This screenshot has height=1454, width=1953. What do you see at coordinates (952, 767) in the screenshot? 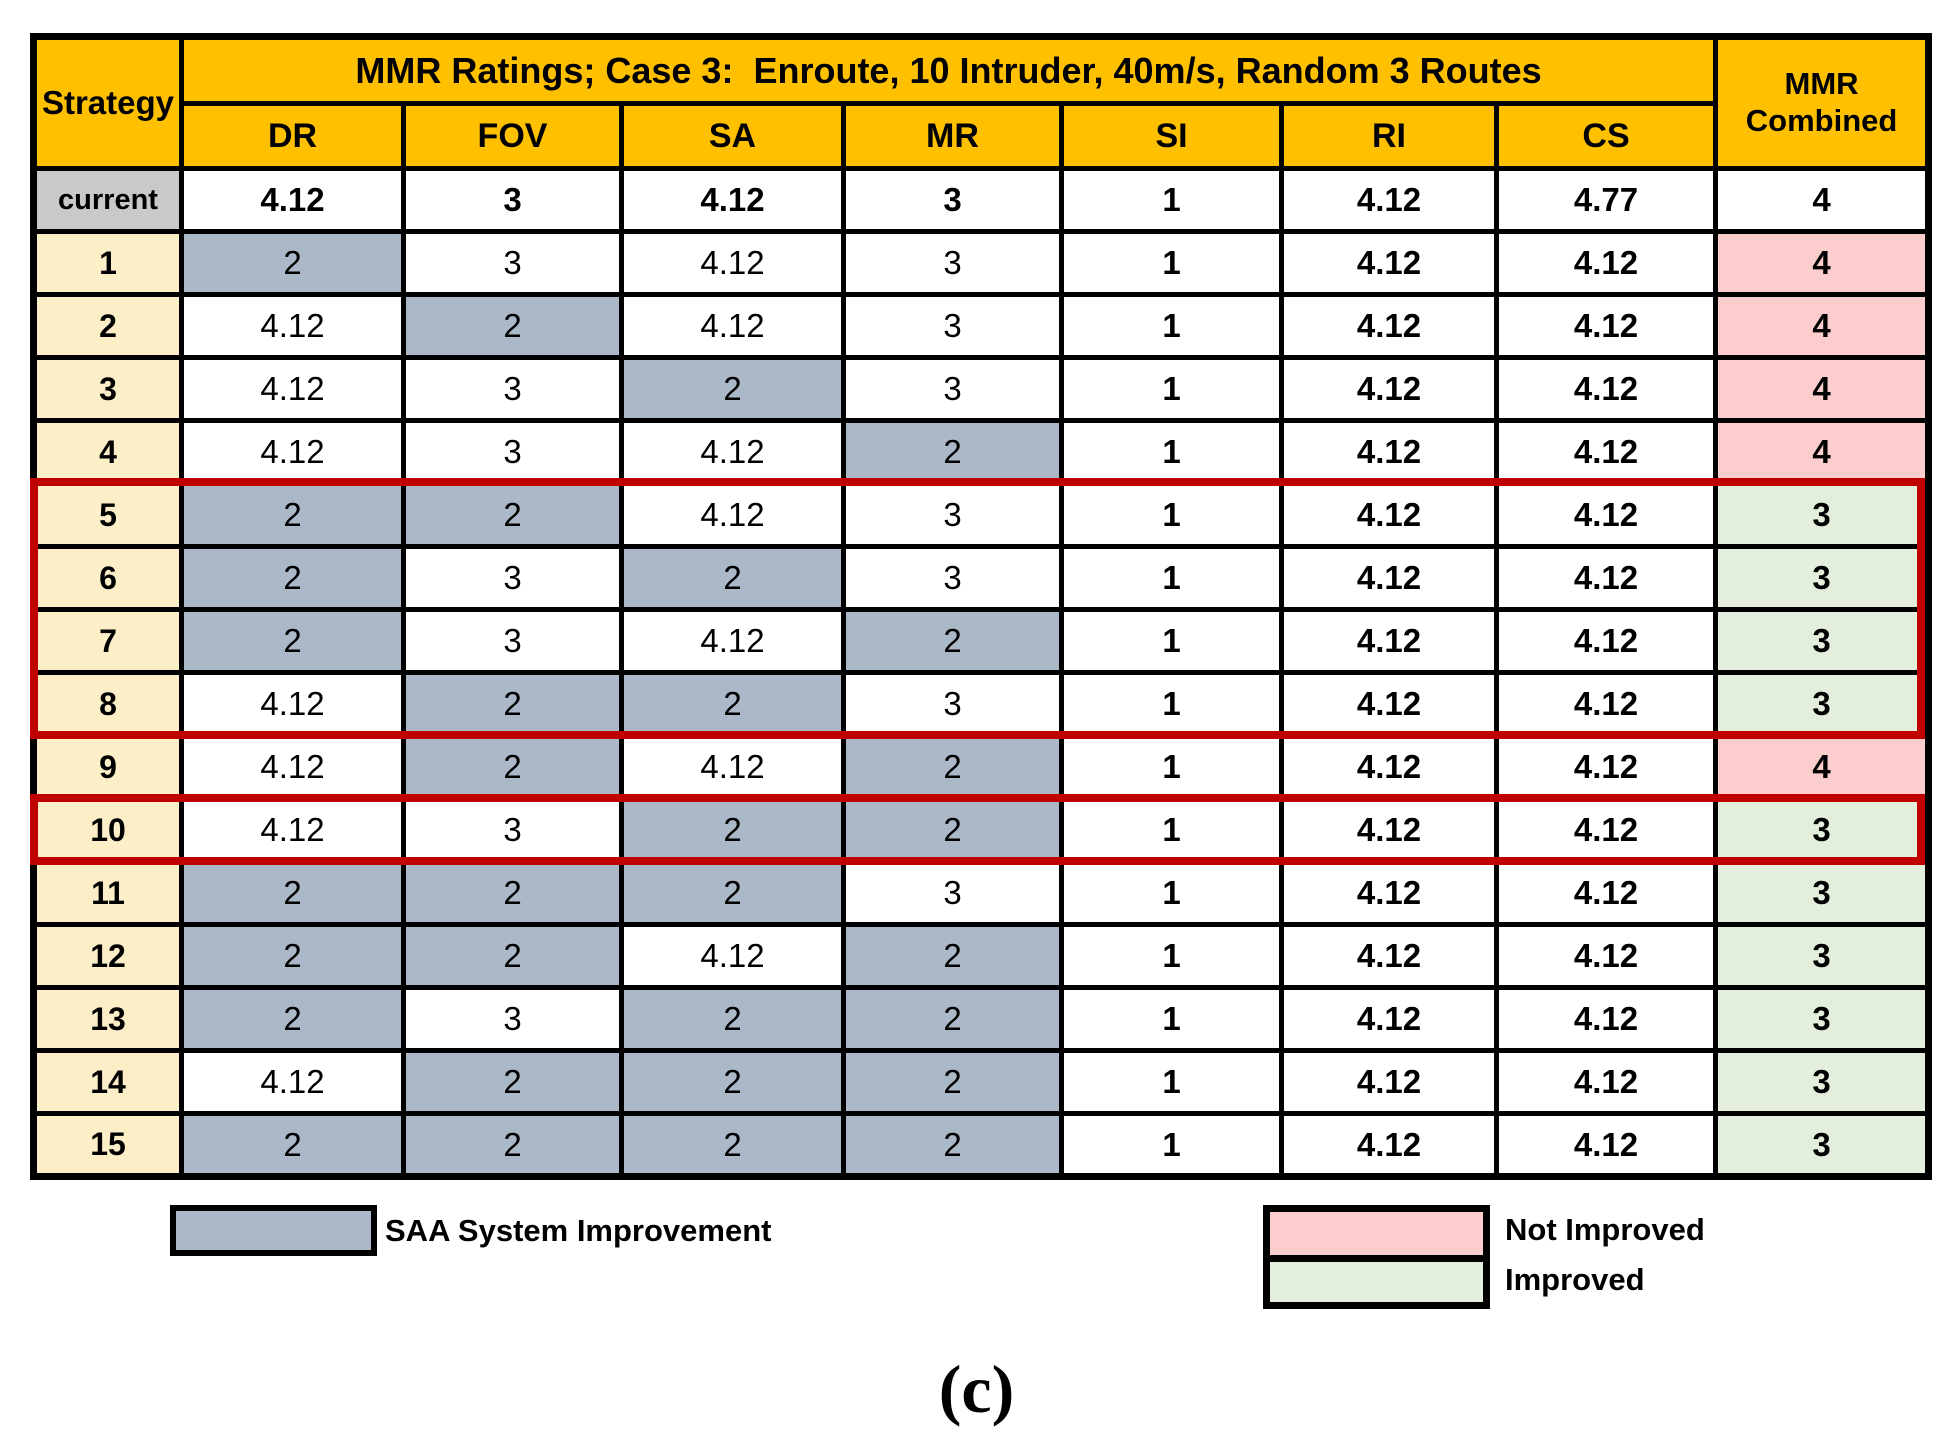
I see `value-cell-9-mr: 2` at bounding box center [952, 767].